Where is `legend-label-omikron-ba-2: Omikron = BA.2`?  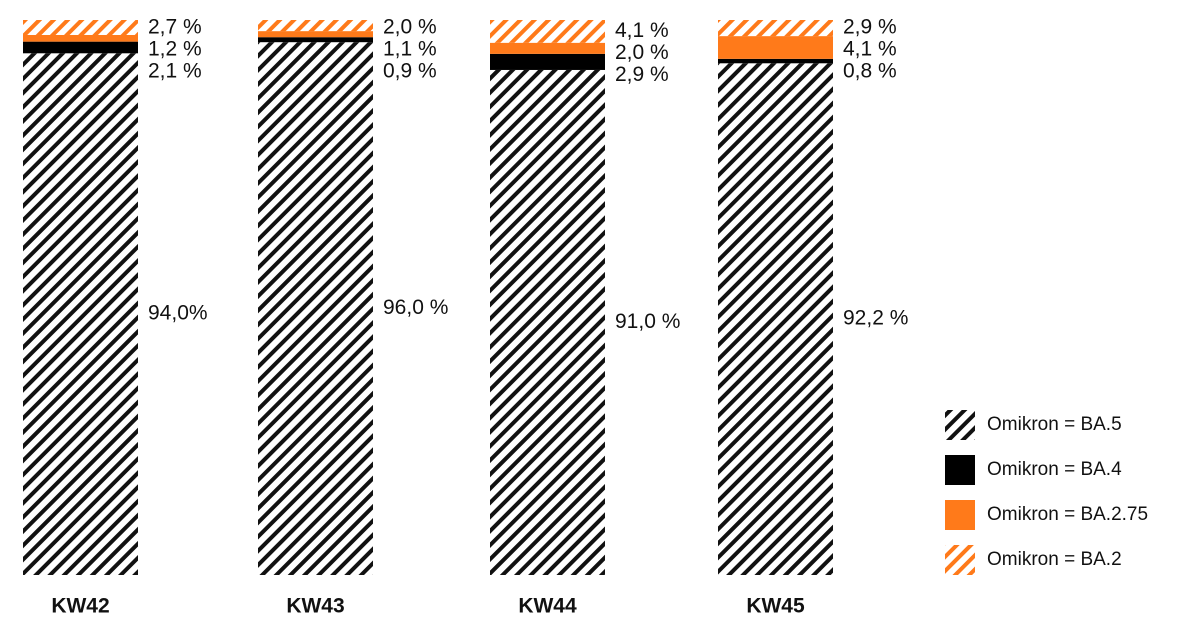 legend-label-omikron-ba-2: Omikron = BA.2 is located at coordinates (1054, 559).